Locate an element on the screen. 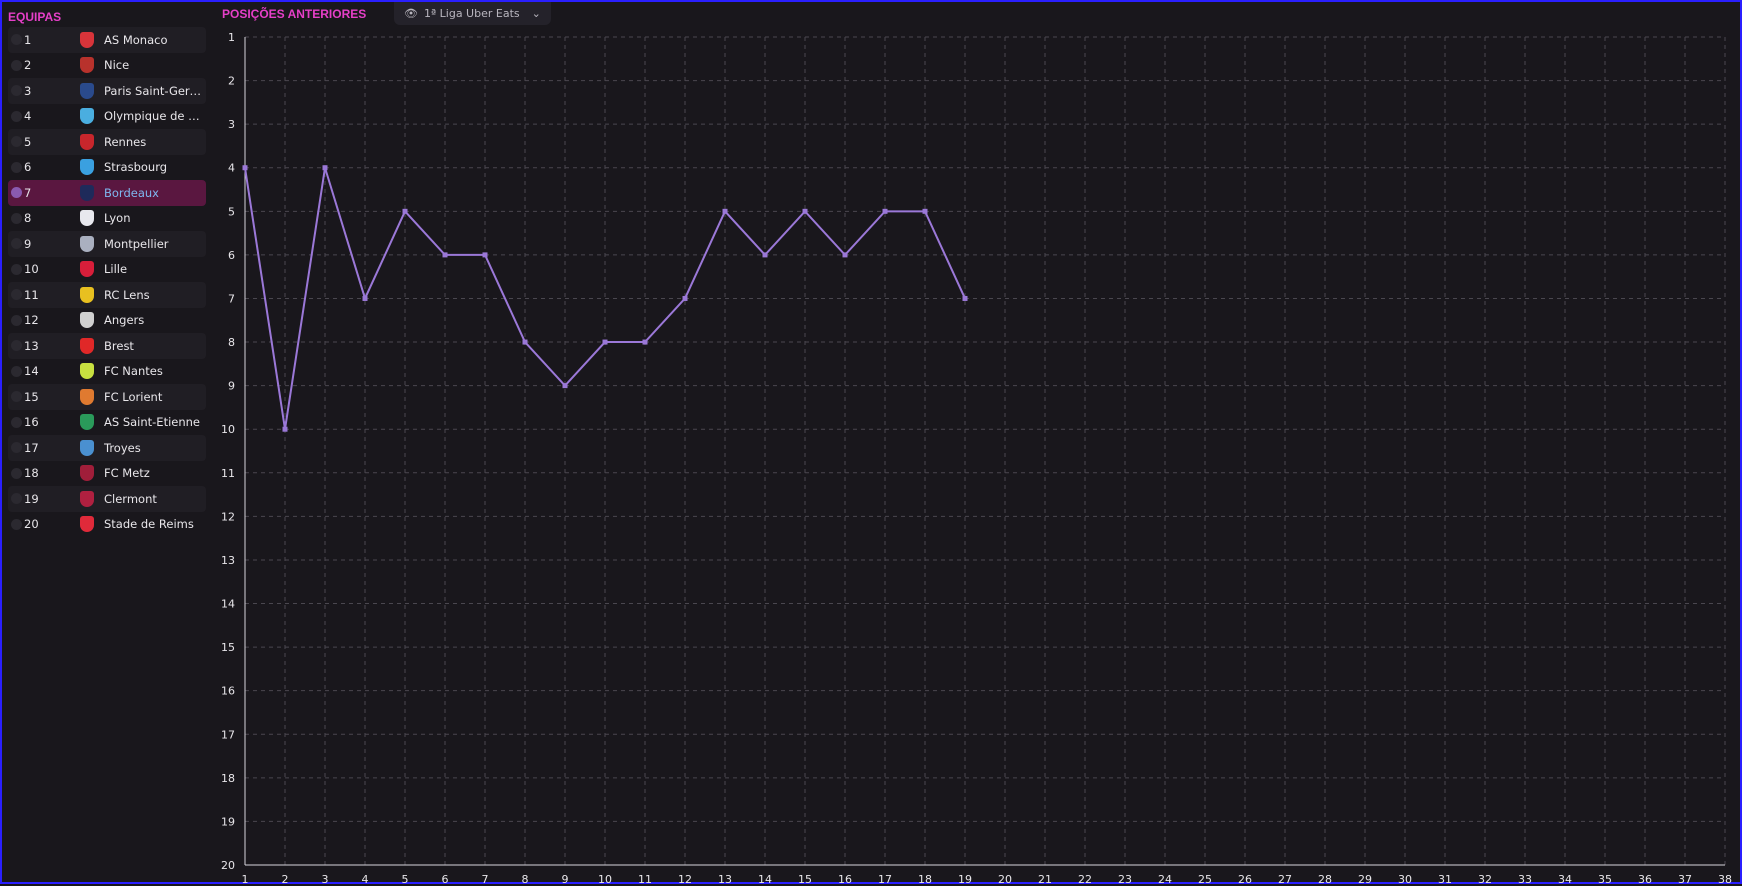 Image resolution: width=1742 pixels, height=886 pixels. x-tick-label: 30 is located at coordinates (1405, 879).